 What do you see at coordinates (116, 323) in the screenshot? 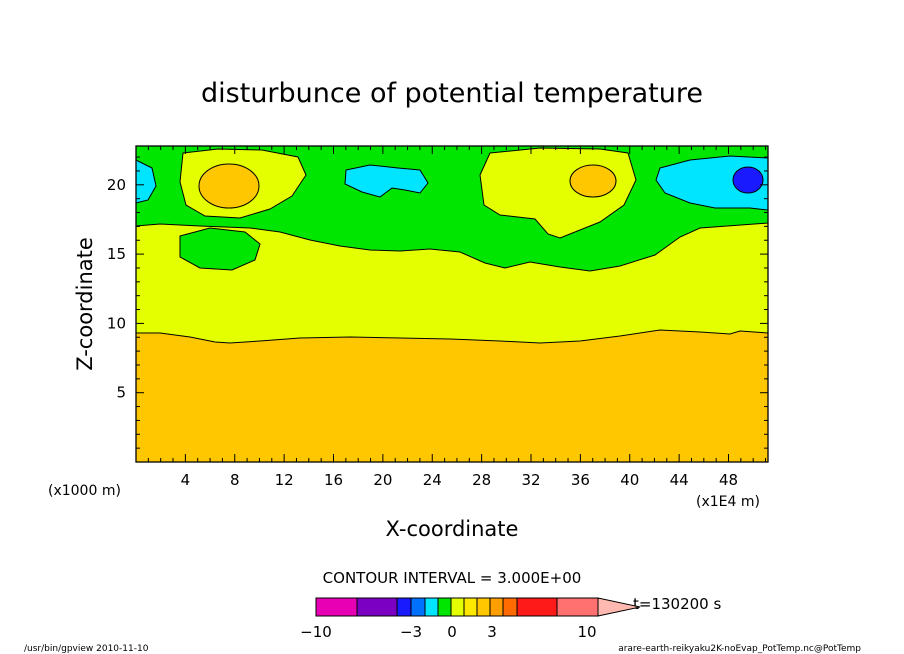
I see `y-tick-label: 10` at bounding box center [116, 323].